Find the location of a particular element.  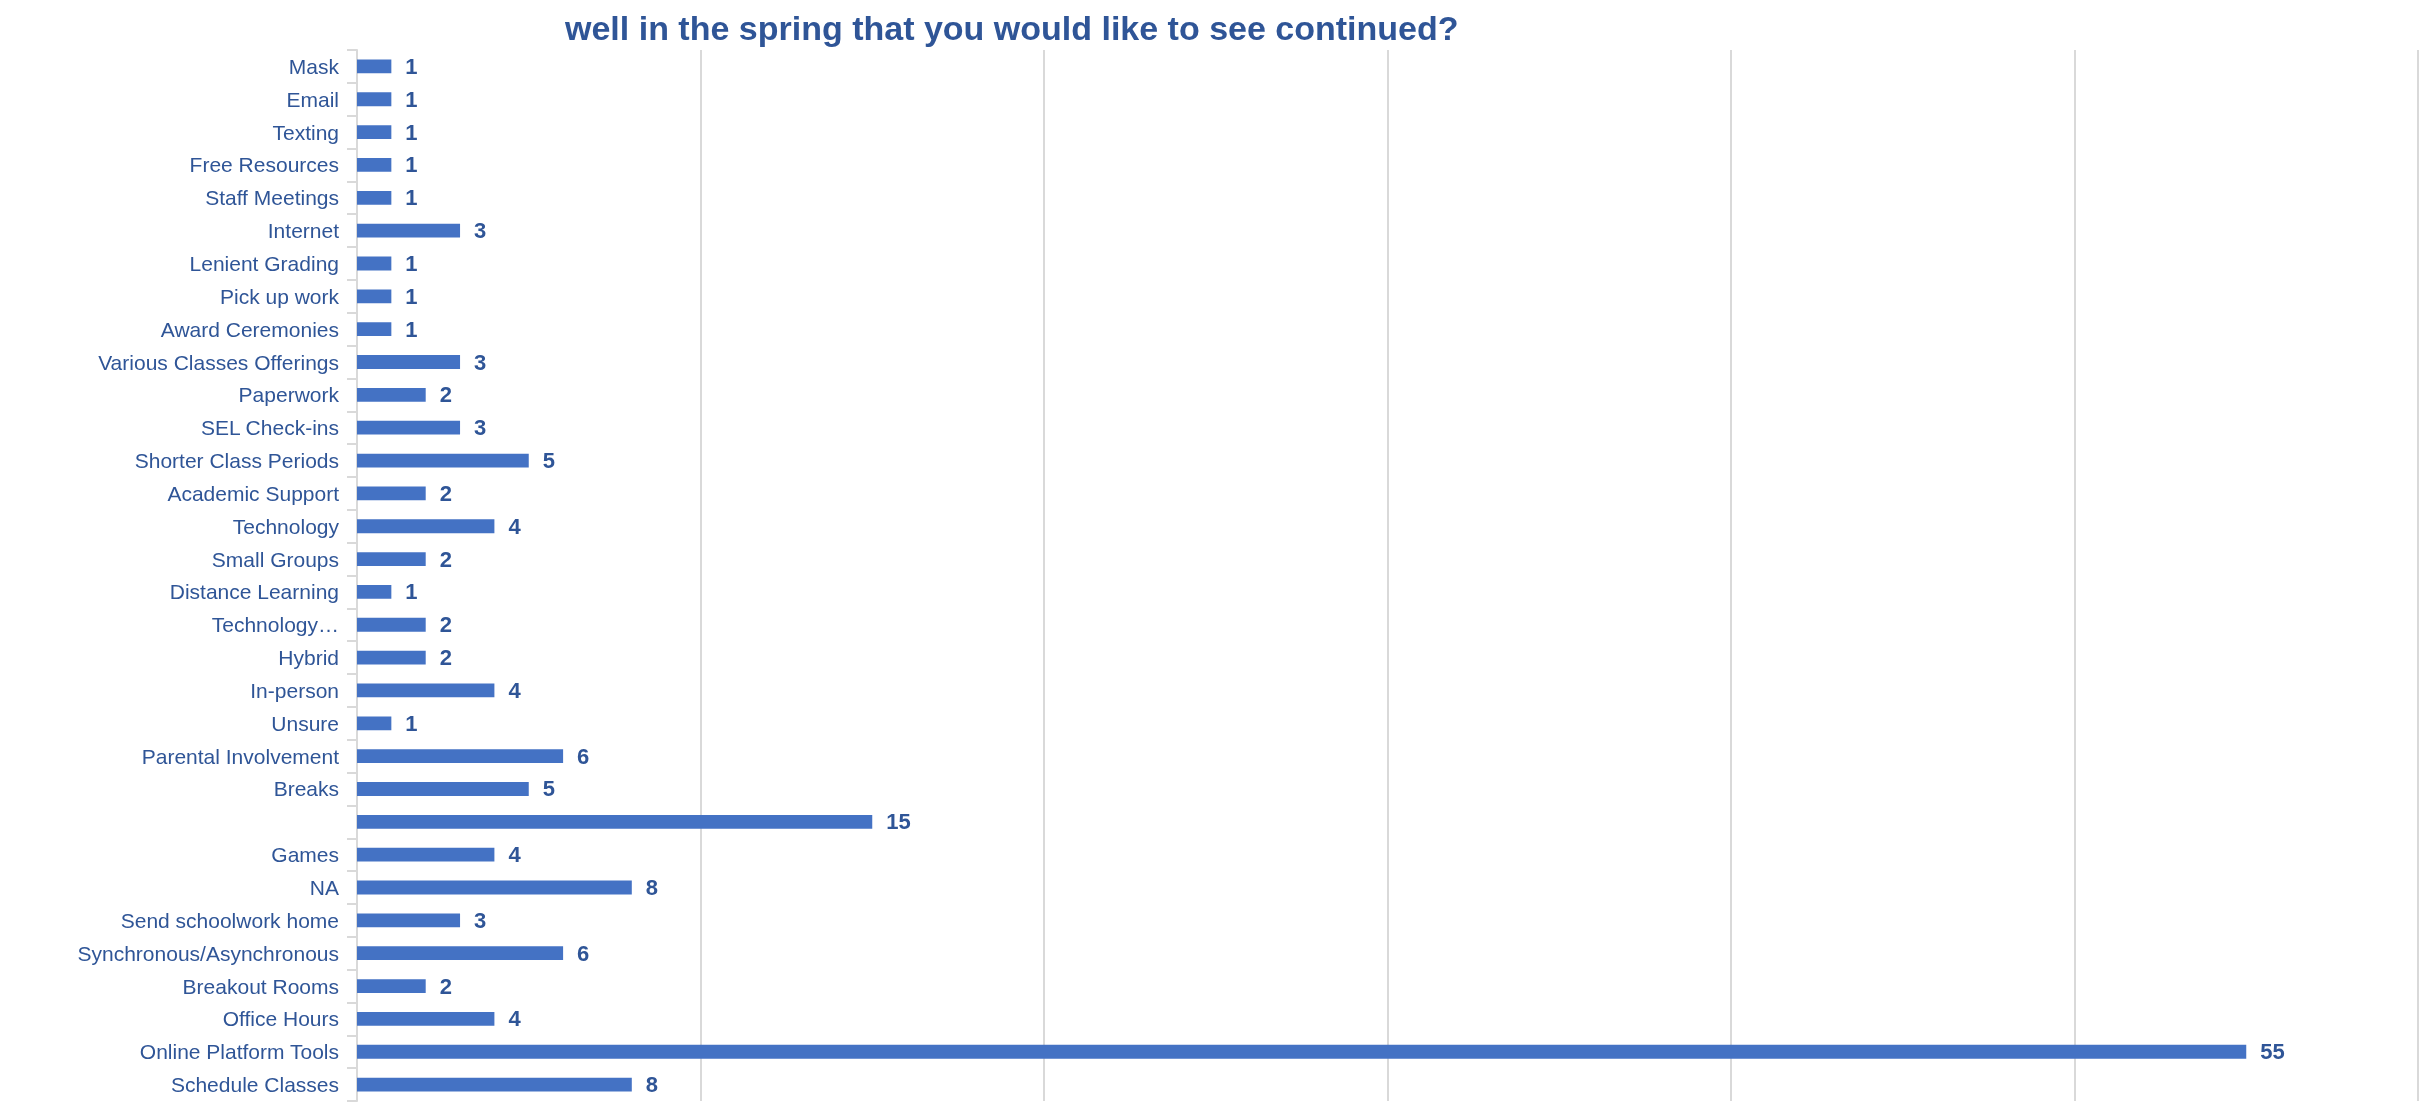

y-tick-label: Schedule Classes is located at coordinates (254, 1085).